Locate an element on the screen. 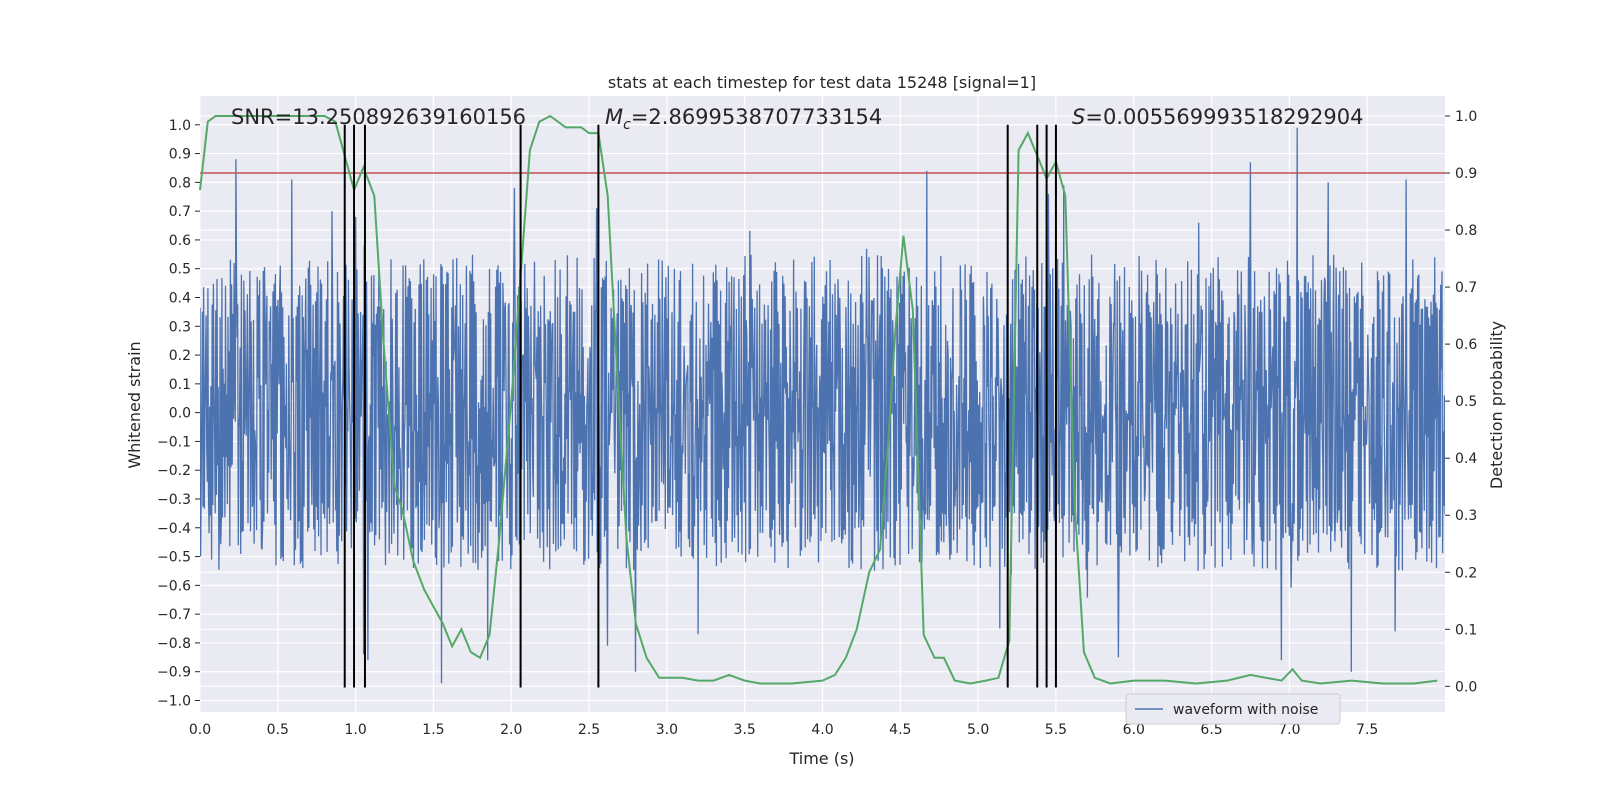  legend: waveform with noise is located at coordinates (1233, 709).